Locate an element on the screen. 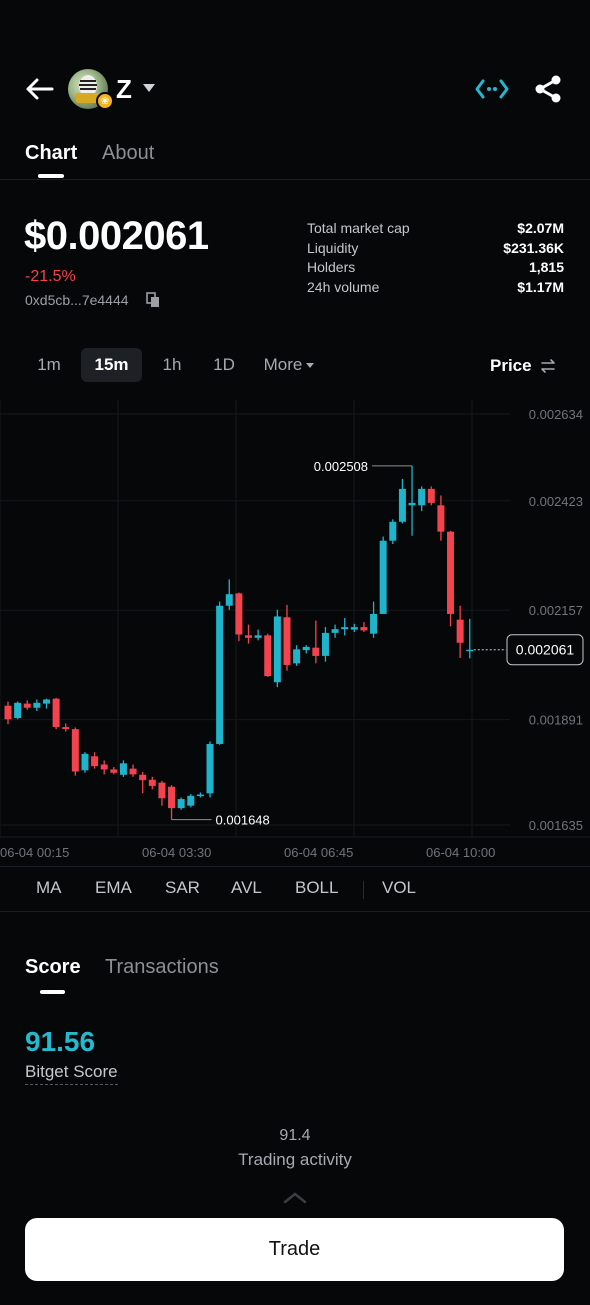 The image size is (590, 1305). indicator-ema: EMA is located at coordinates (113, 887).